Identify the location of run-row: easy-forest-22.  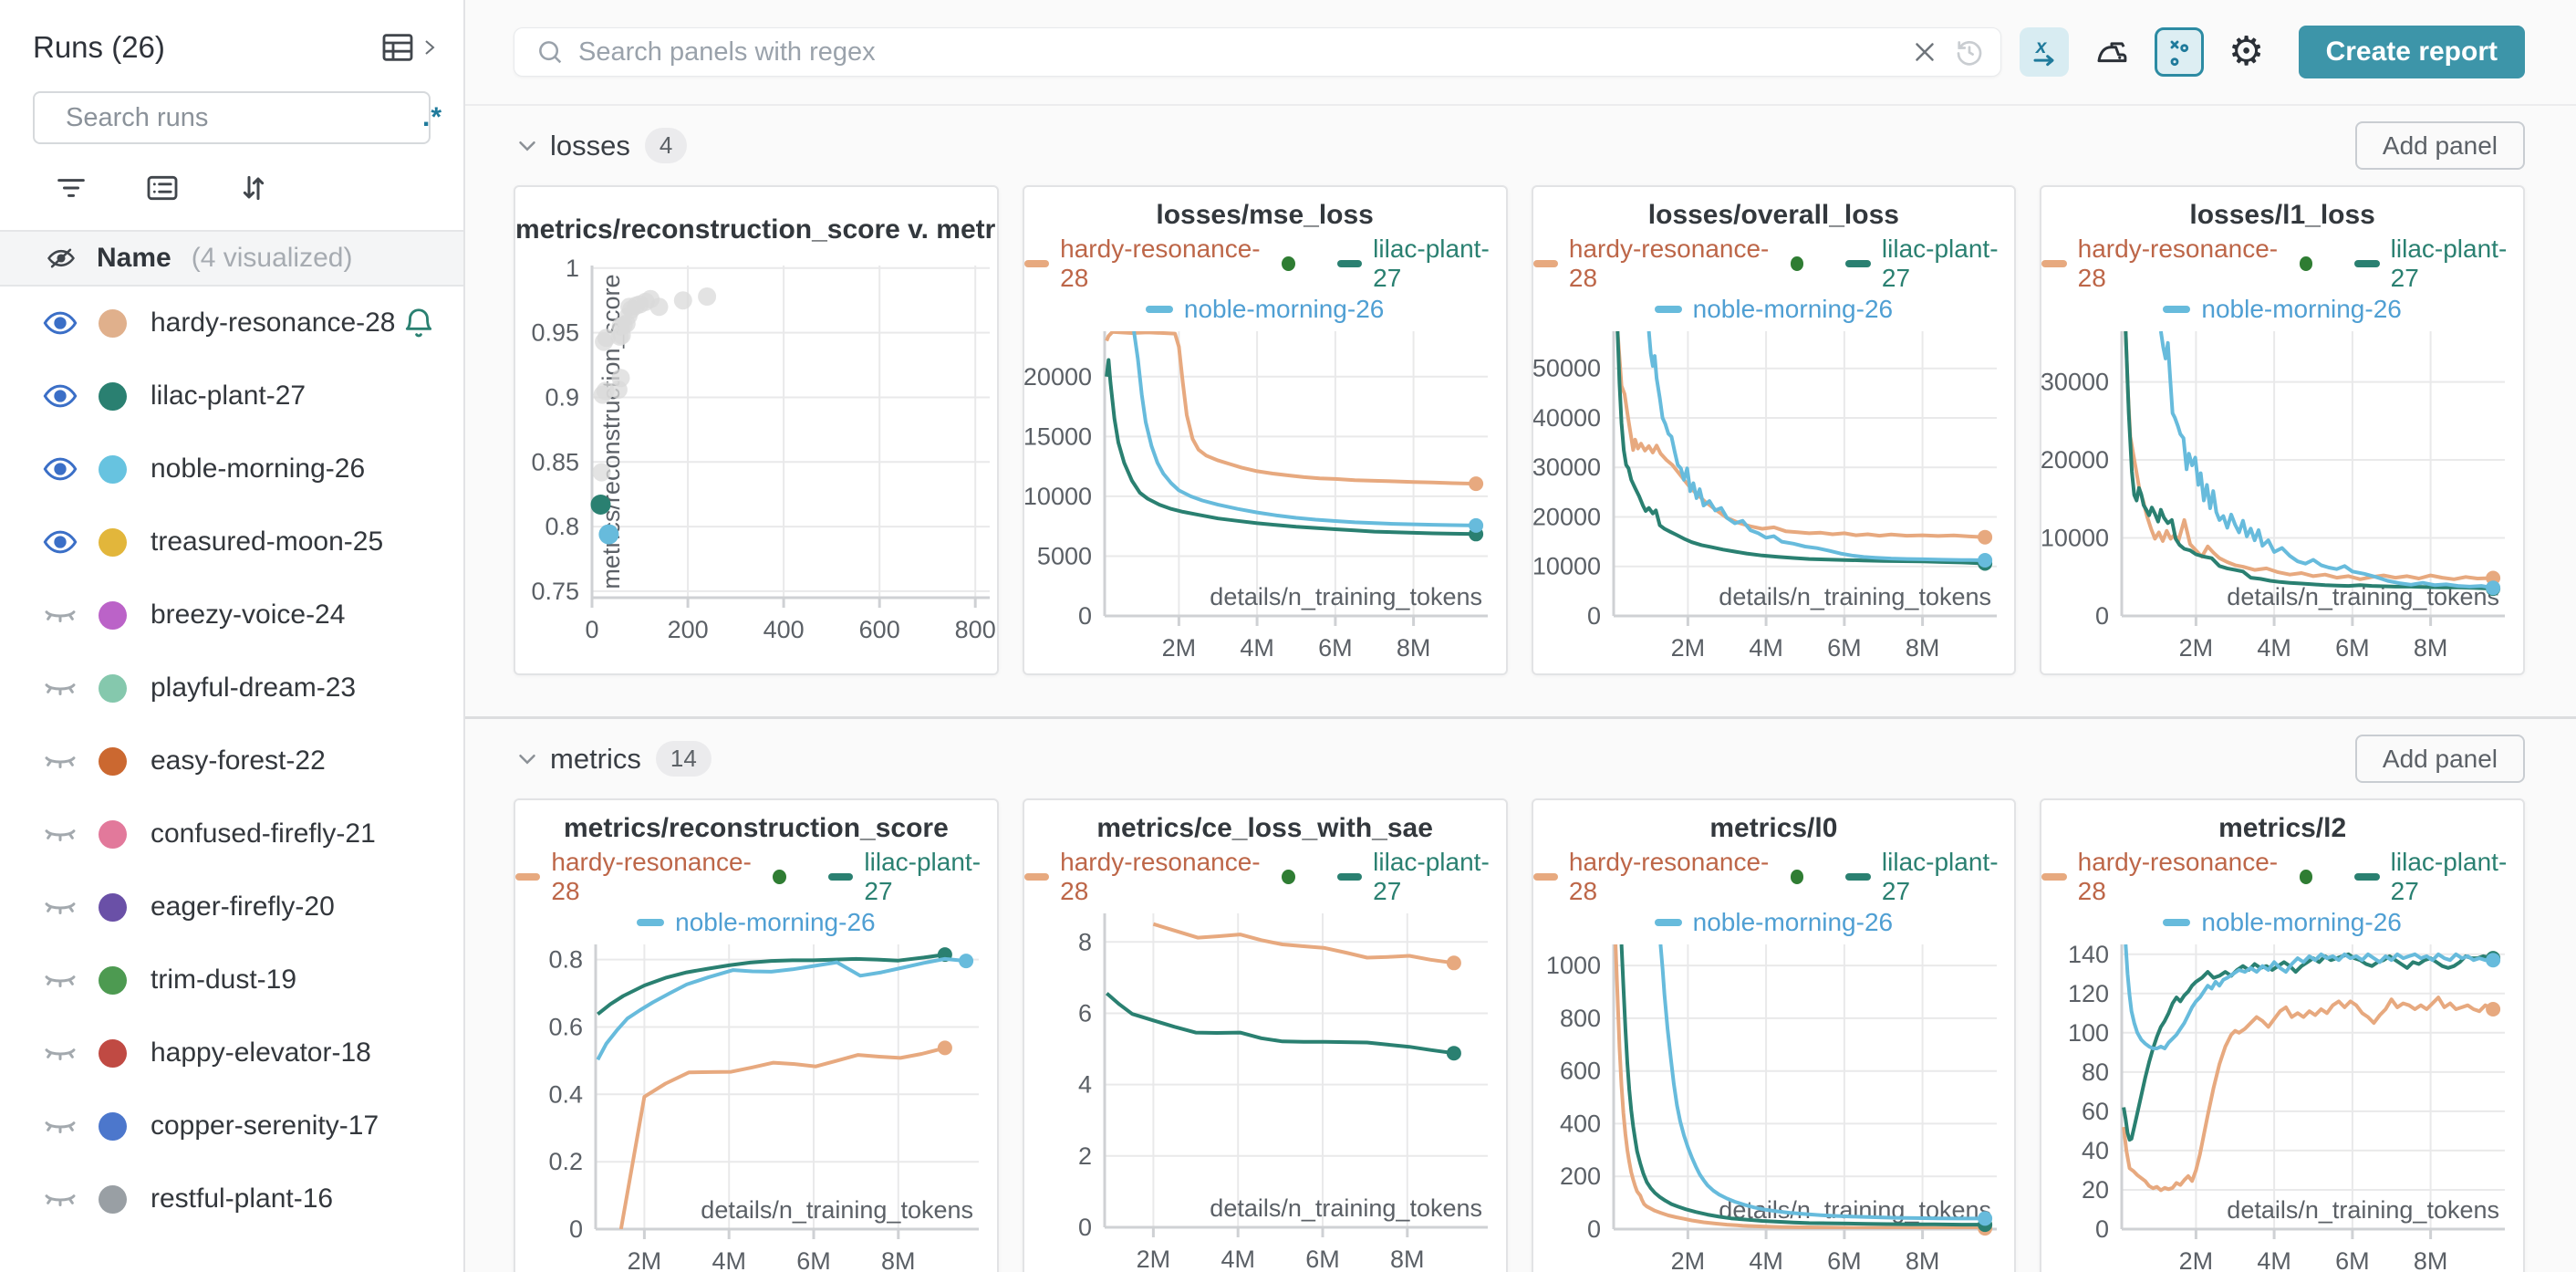
(231, 761).